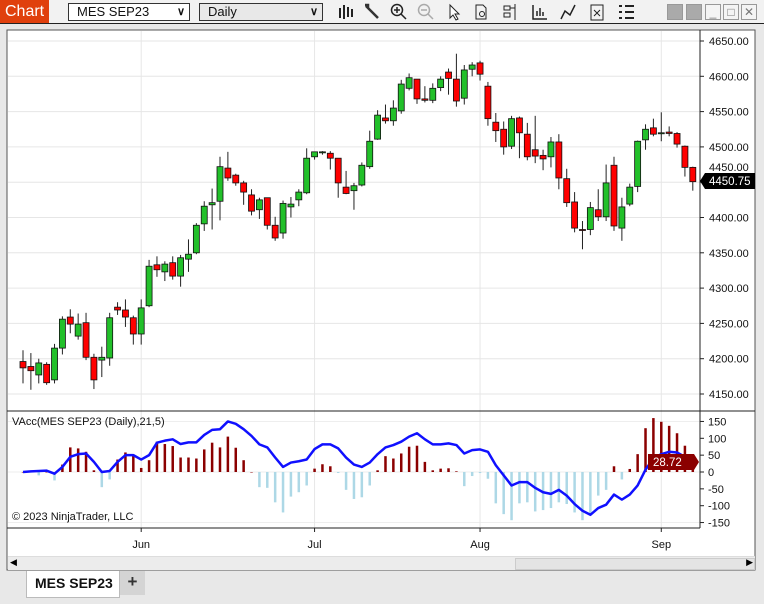  I want to click on tile-button, so click(675, 12).